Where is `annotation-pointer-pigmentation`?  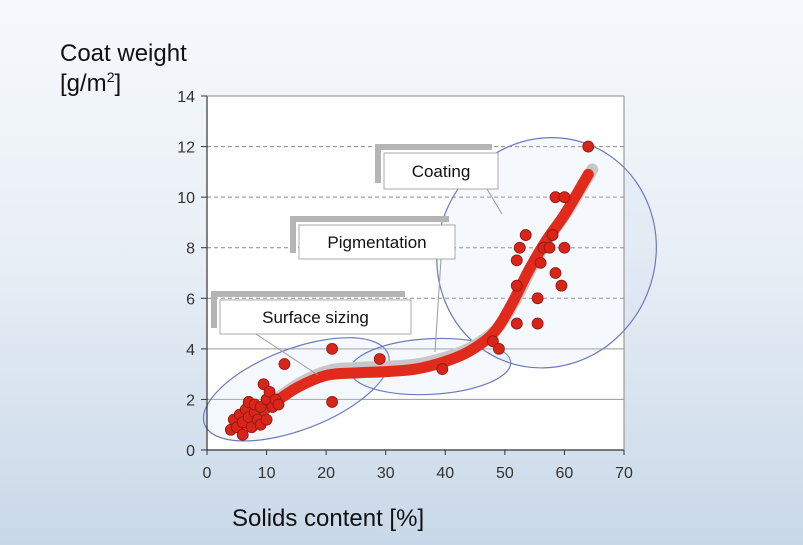
annotation-pointer-pigmentation is located at coordinates (438, 305).